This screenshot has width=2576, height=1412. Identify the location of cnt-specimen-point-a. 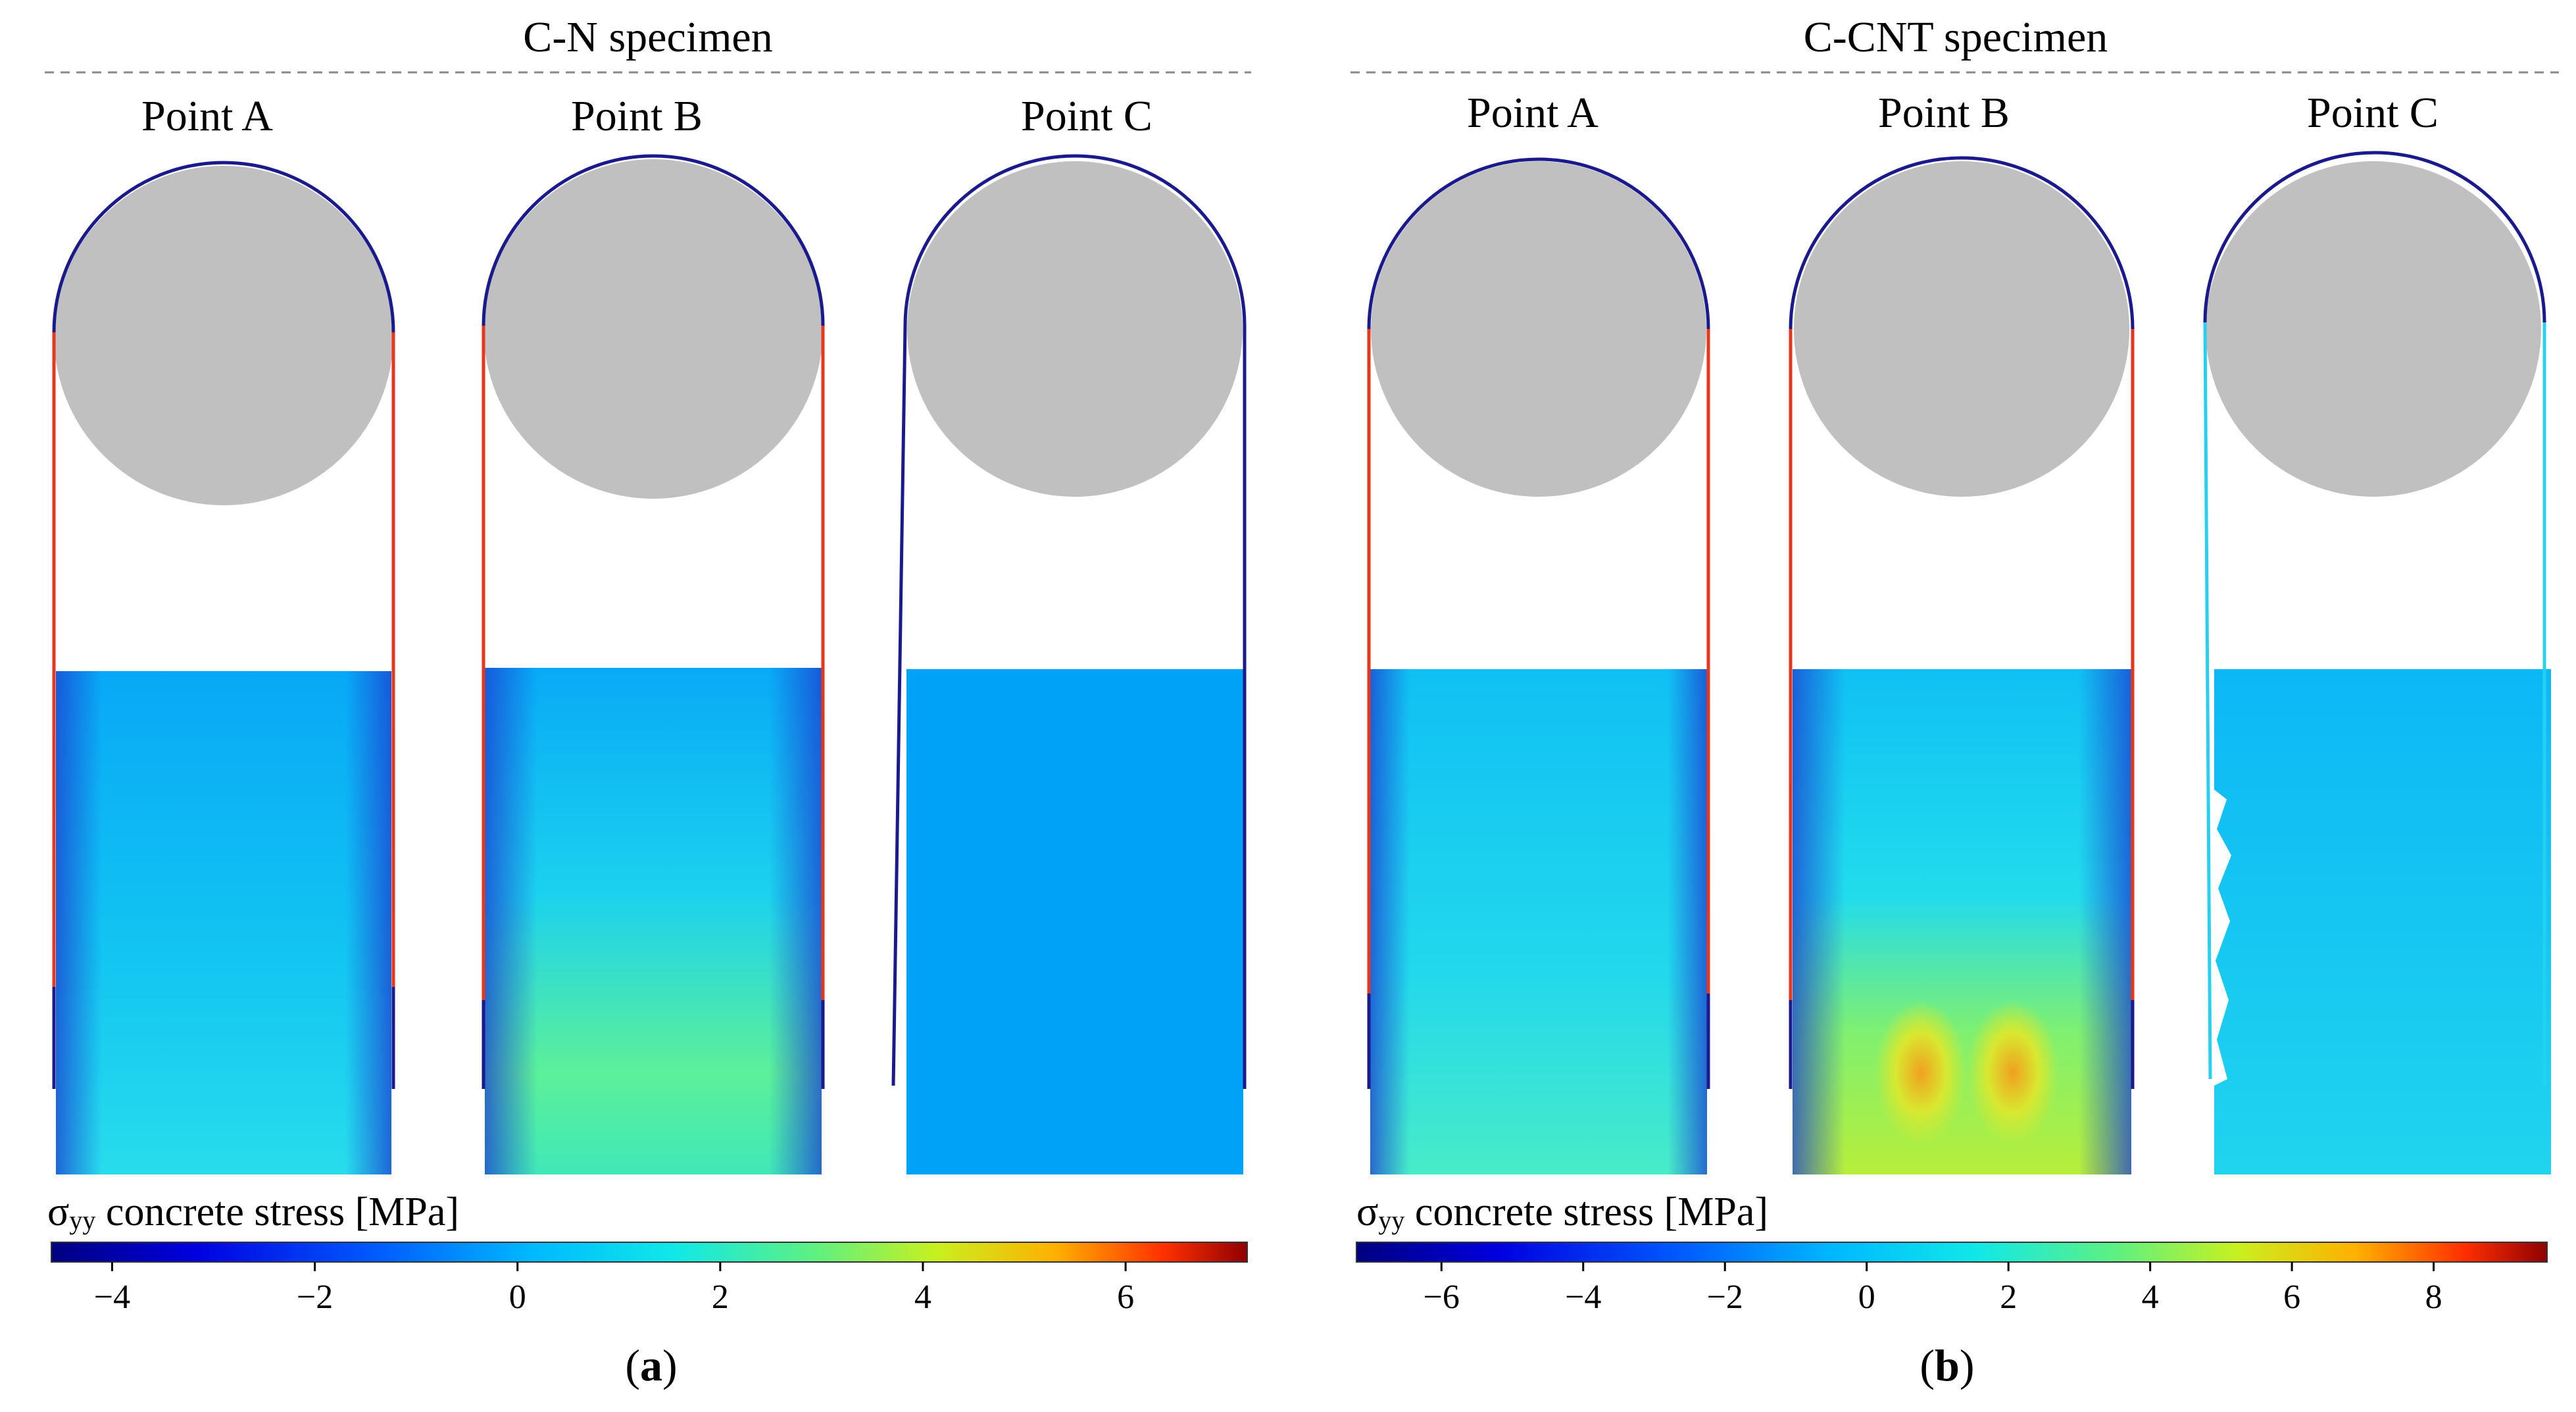
(1538, 665).